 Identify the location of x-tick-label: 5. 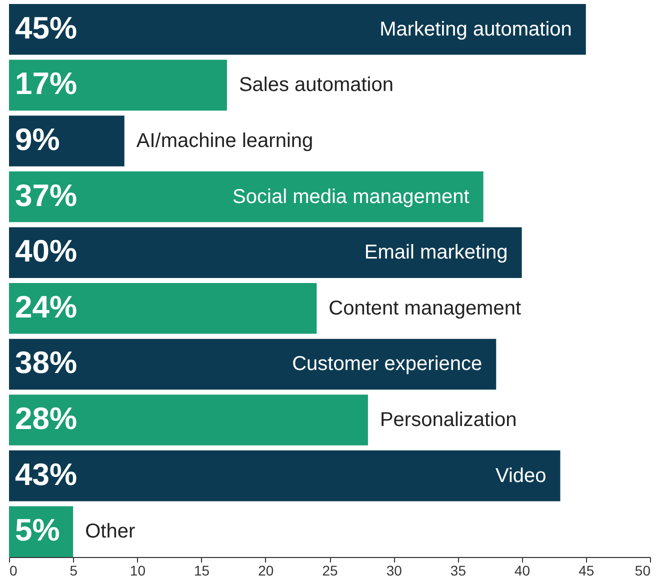
(74, 570).